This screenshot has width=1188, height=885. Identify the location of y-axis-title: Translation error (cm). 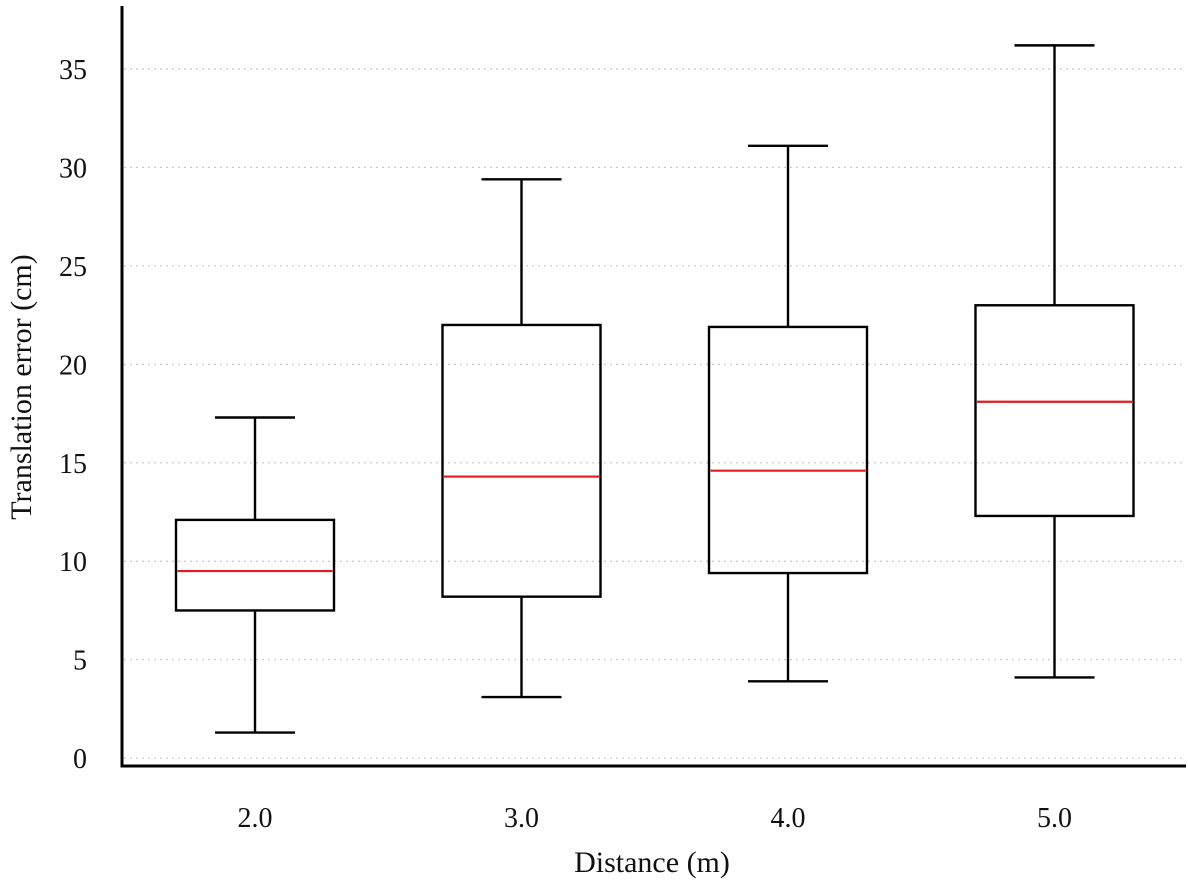
(21, 387).